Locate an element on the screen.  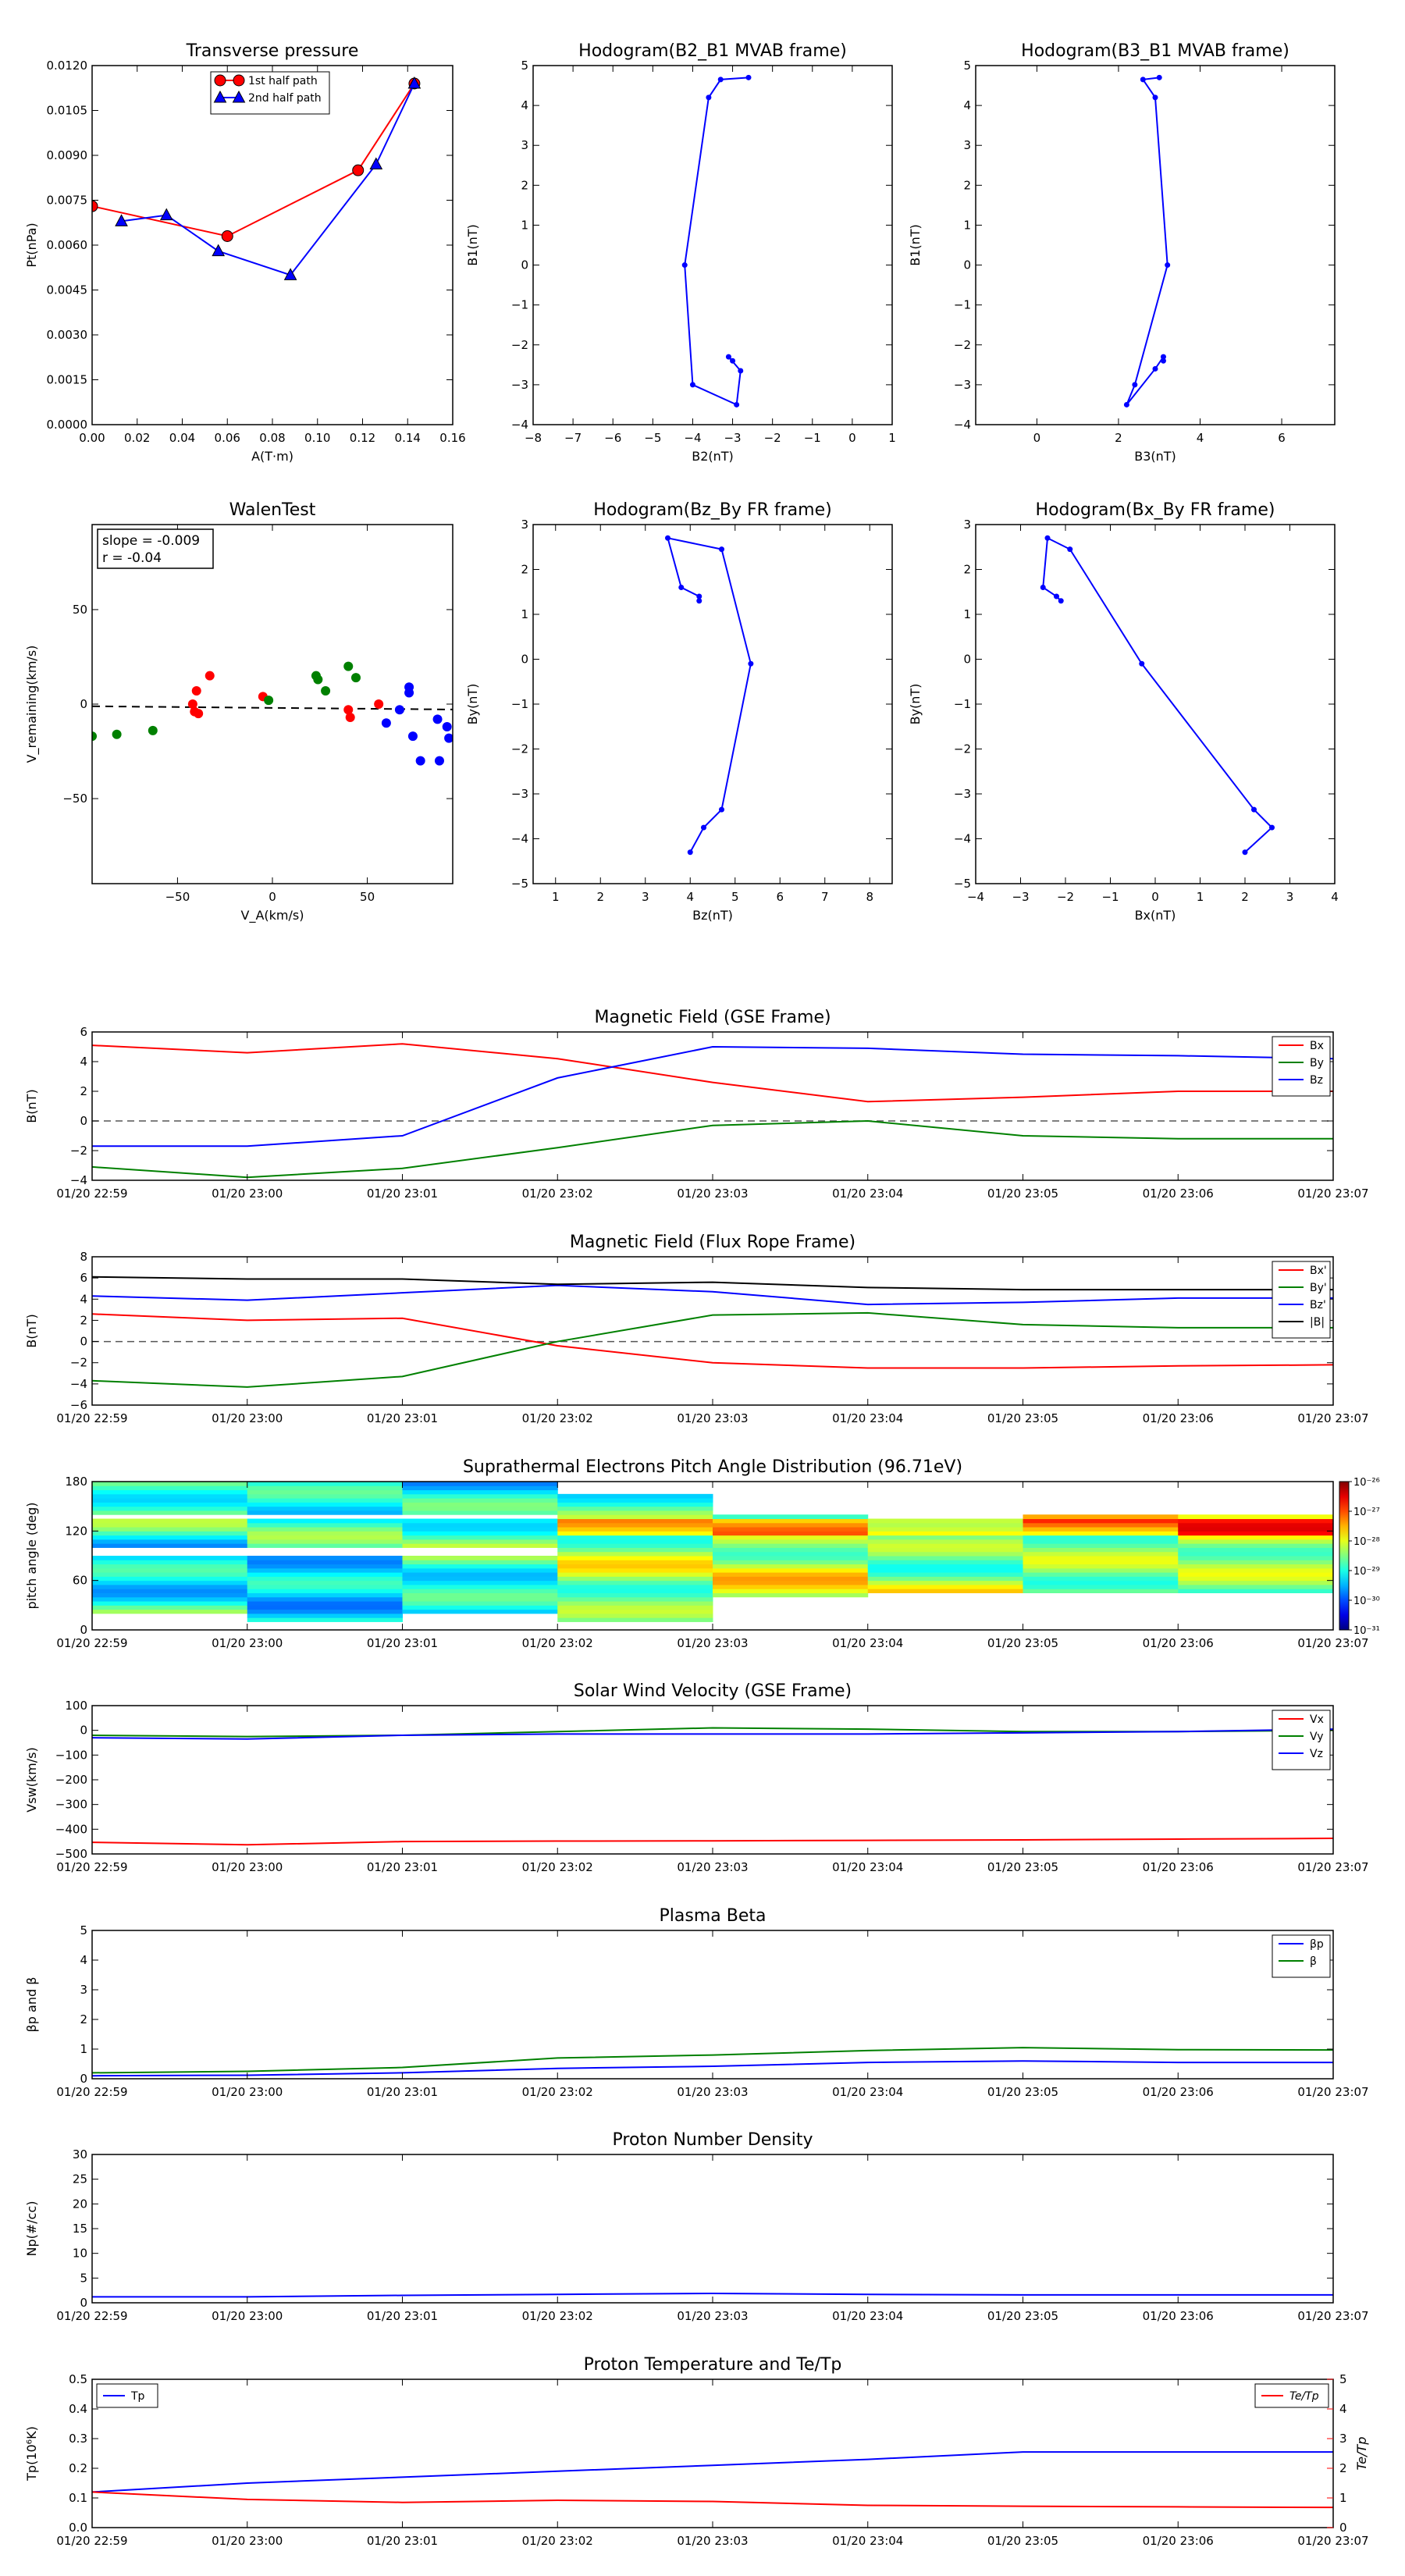
x-tick-label: 3 is located at coordinates (1290, 897).